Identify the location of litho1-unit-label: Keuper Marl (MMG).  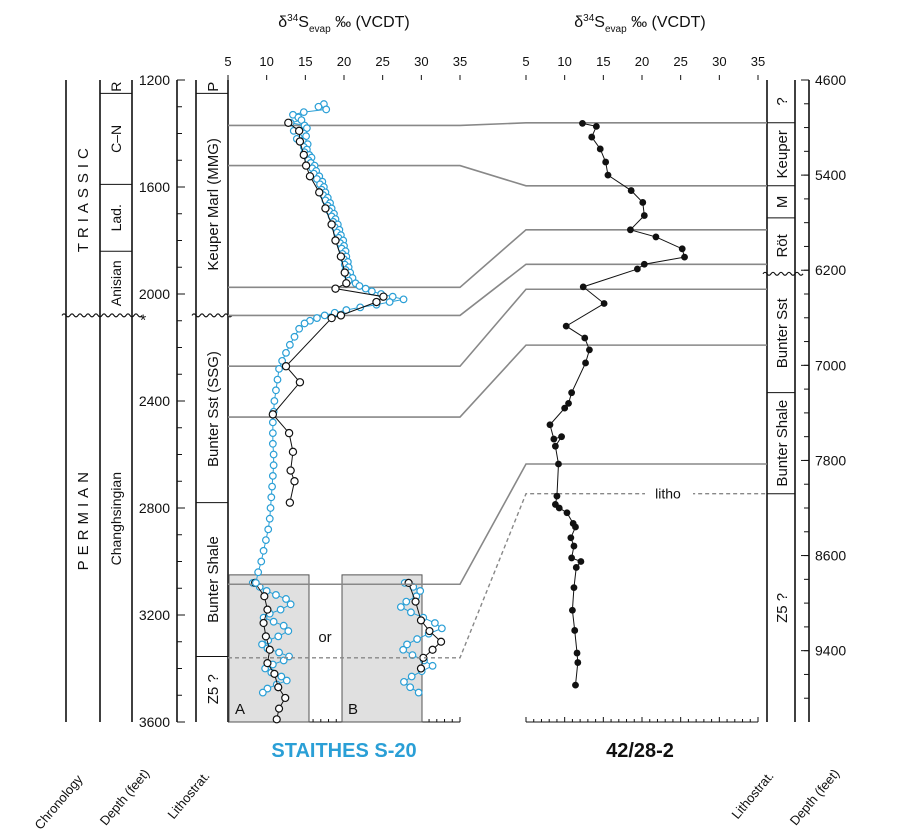
(213, 204).